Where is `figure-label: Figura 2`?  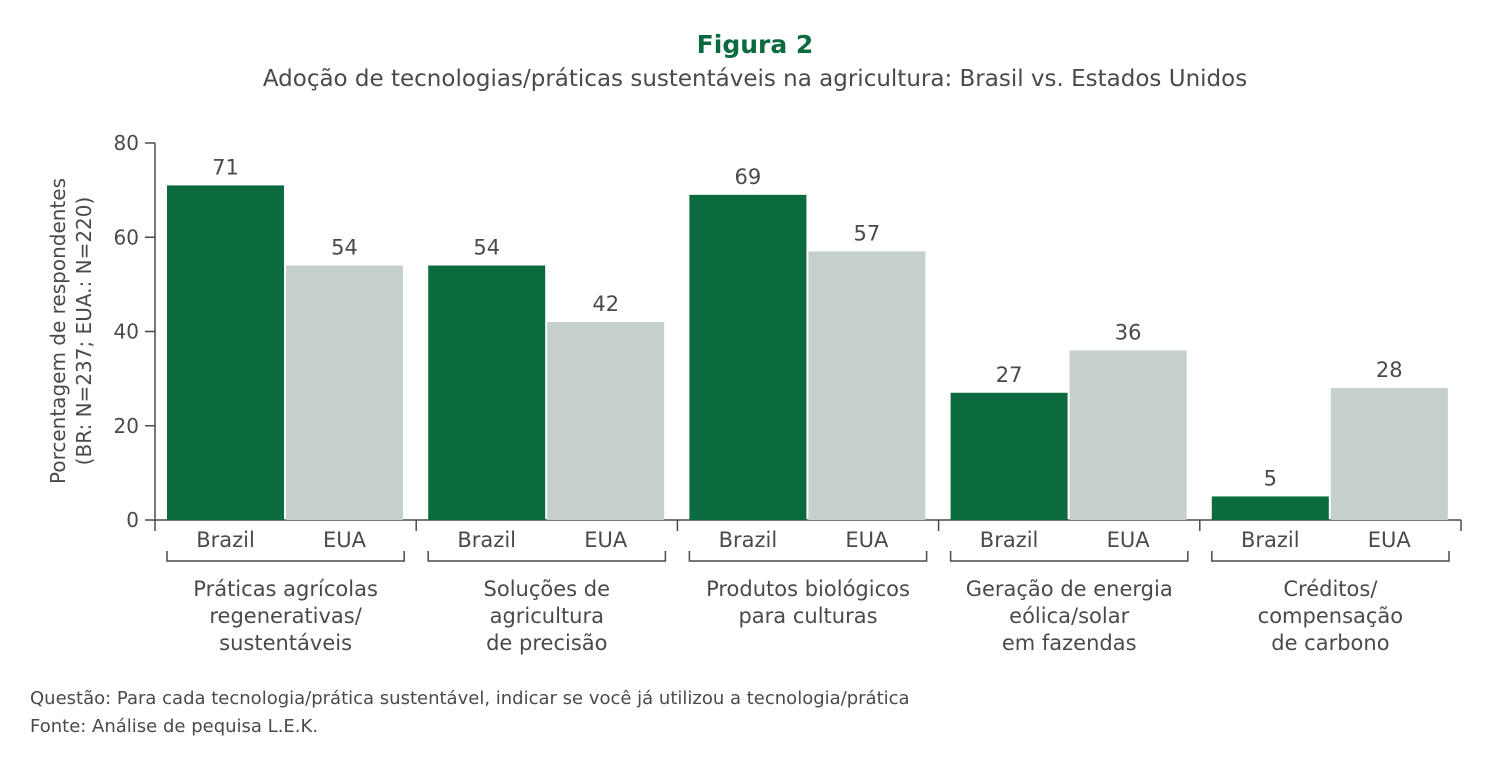
figure-label: Figura 2 is located at coordinates (755, 44).